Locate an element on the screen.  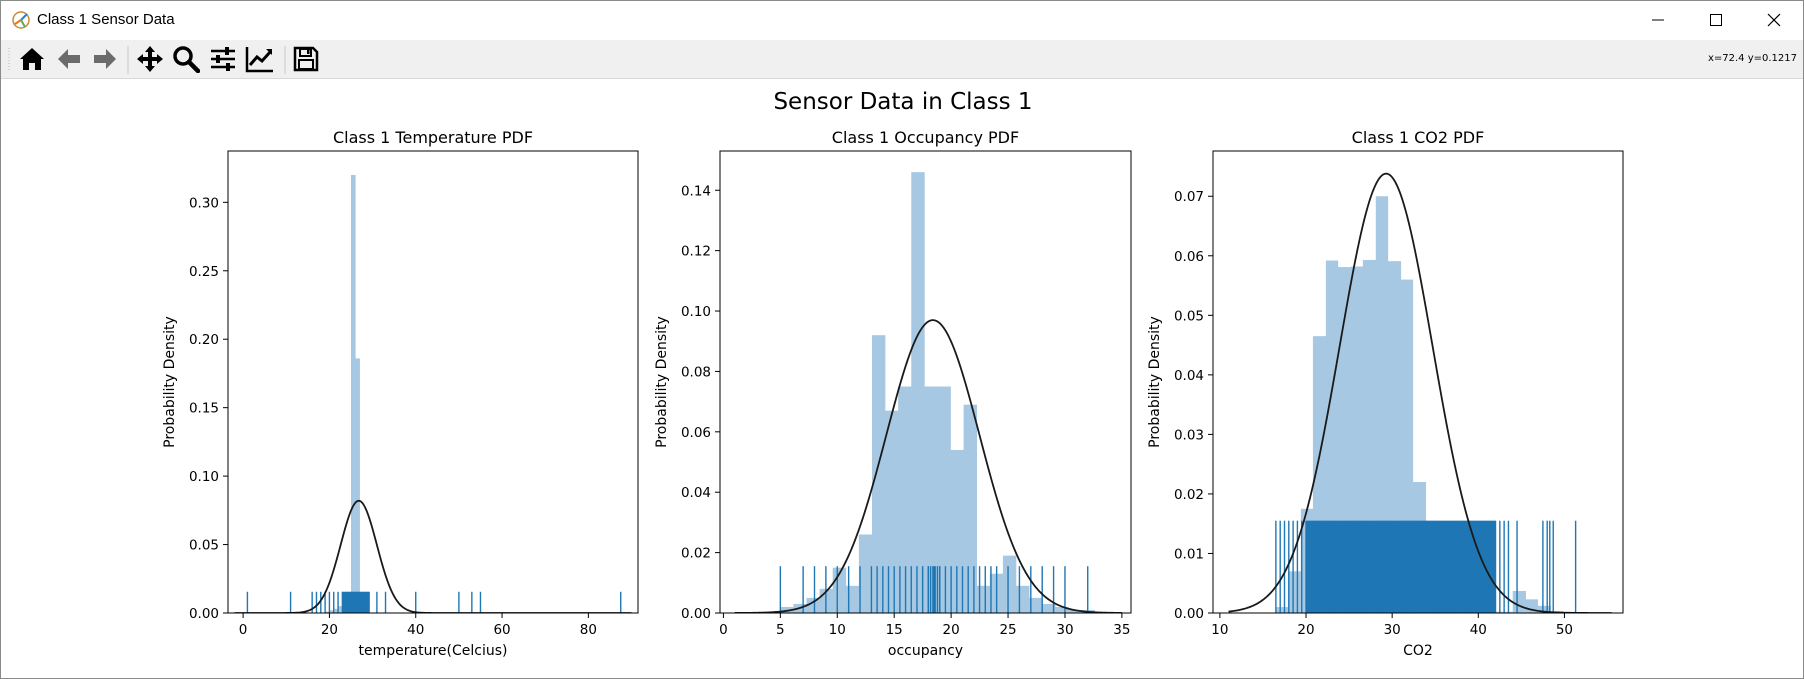
close-icon is located at coordinates (1774, 20).